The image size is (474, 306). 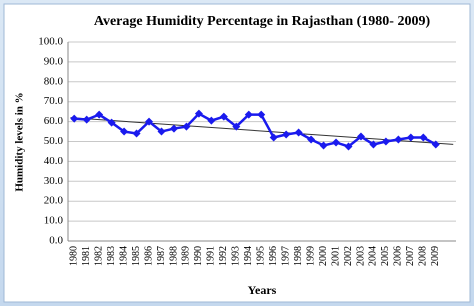 What do you see at coordinates (236, 256) in the screenshot?
I see `x-tick-label: 1993` at bounding box center [236, 256].